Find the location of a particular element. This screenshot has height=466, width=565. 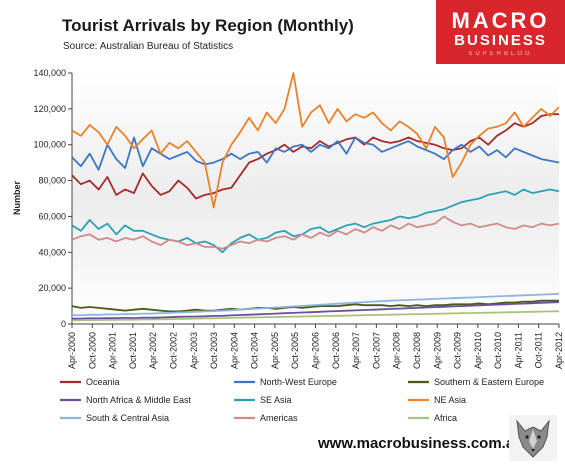

series-line-africa is located at coordinates (315, 316).